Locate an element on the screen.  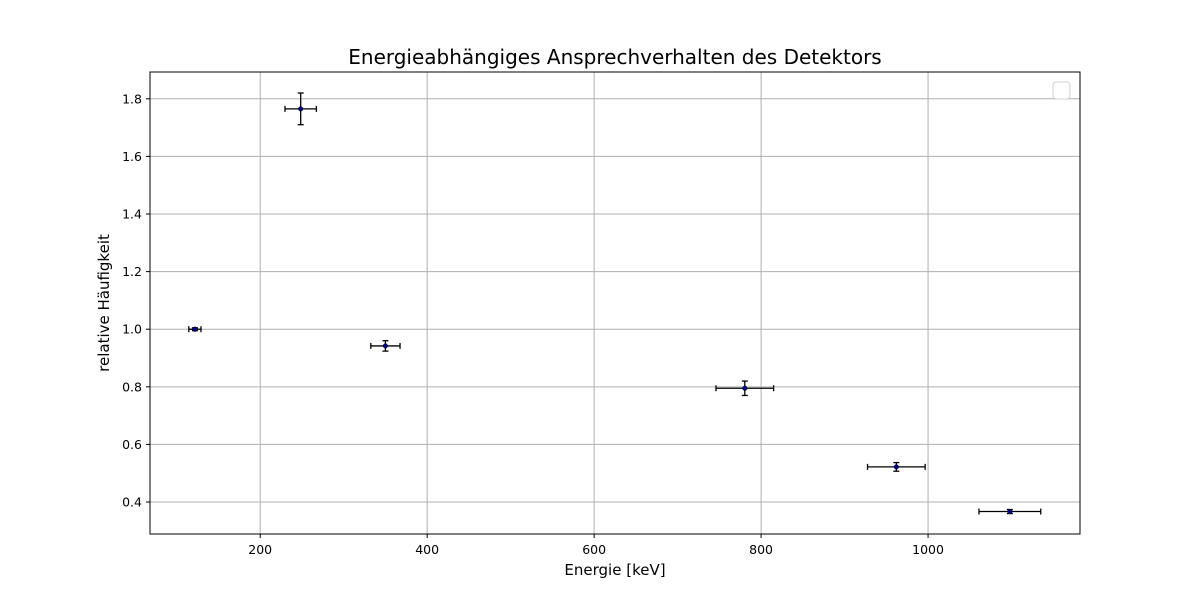
legend is located at coordinates (1061, 90).